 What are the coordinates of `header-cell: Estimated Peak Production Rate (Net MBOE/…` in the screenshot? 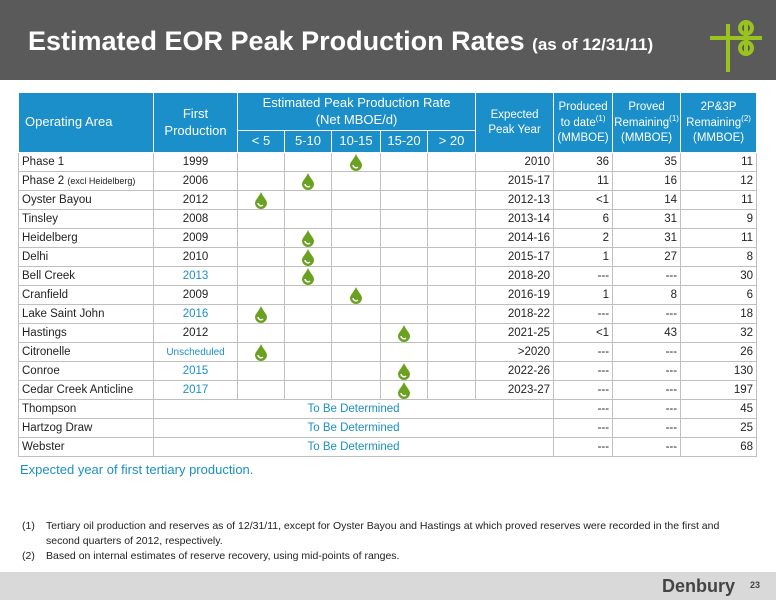 It's located at (356, 111).